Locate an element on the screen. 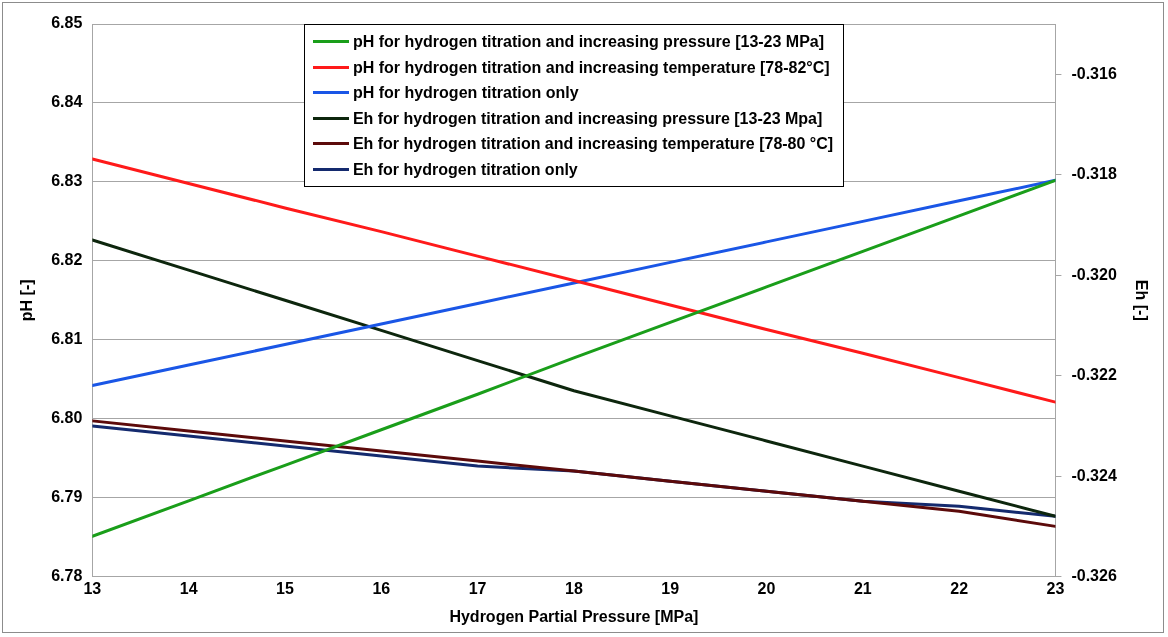 The image size is (1168, 637). x-tick-label: 14 is located at coordinates (188, 588).